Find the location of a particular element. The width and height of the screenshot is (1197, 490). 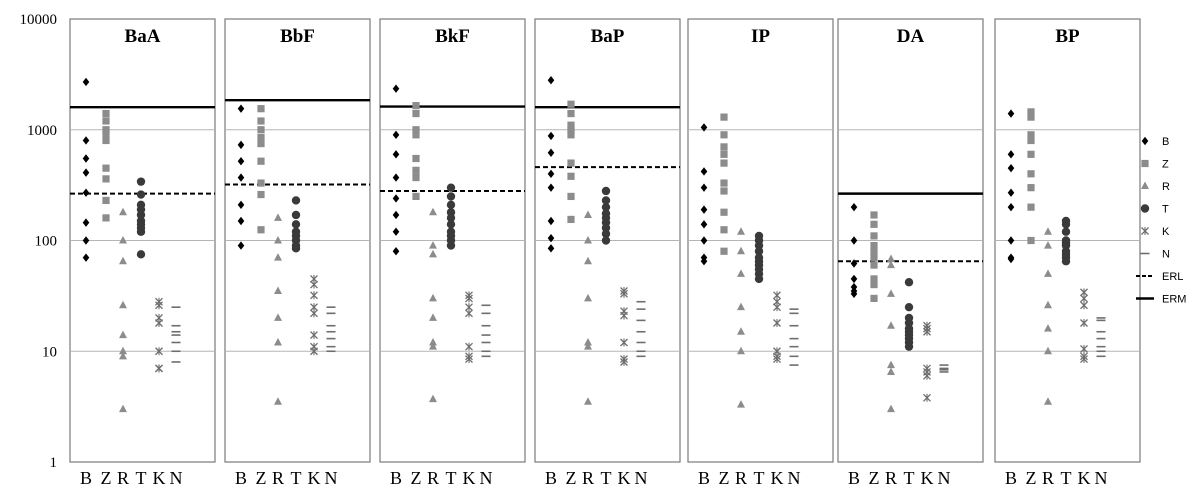

panel-title: BbF is located at coordinates (297, 36).